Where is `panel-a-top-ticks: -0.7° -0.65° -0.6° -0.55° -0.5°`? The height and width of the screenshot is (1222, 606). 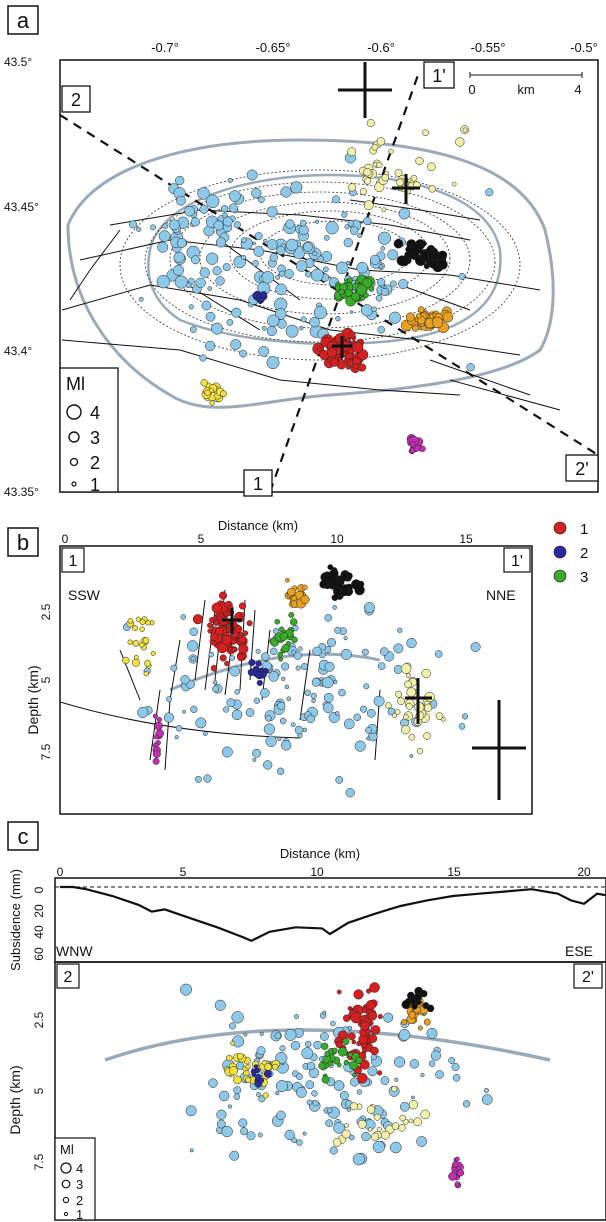
panel-a-top-ticks: -0.7° -0.65° -0.6° -0.55° -0.5° is located at coordinates (374, 47).